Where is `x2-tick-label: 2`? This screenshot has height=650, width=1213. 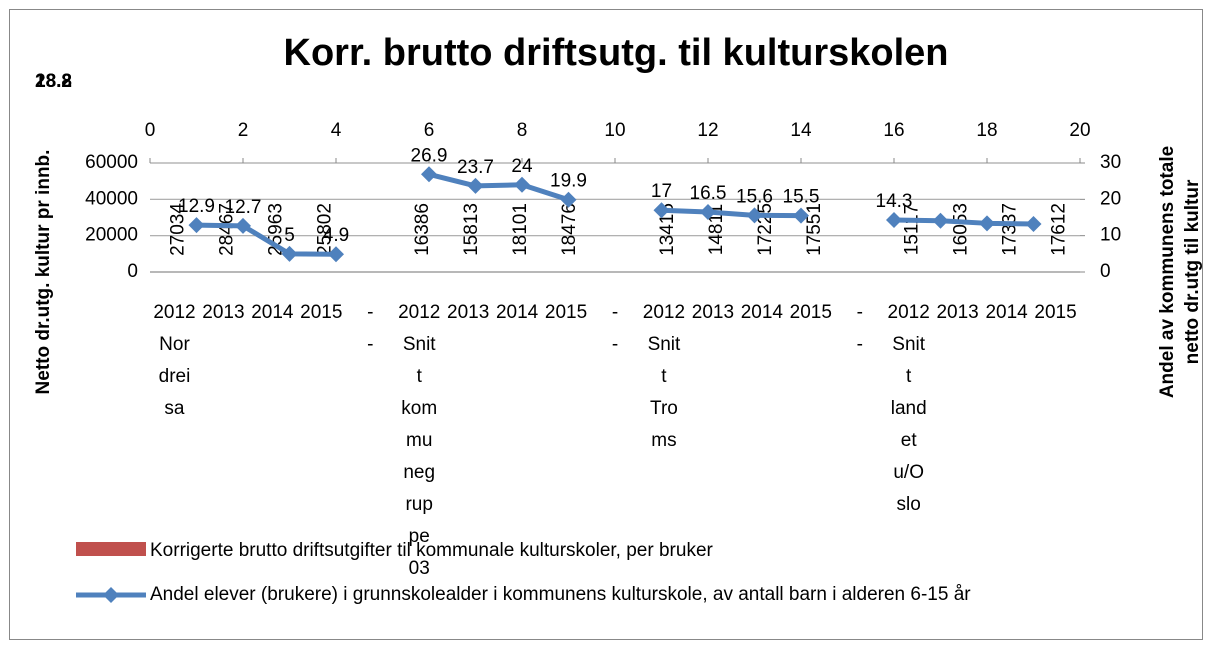
x2-tick-label: 2 is located at coordinates (243, 130).